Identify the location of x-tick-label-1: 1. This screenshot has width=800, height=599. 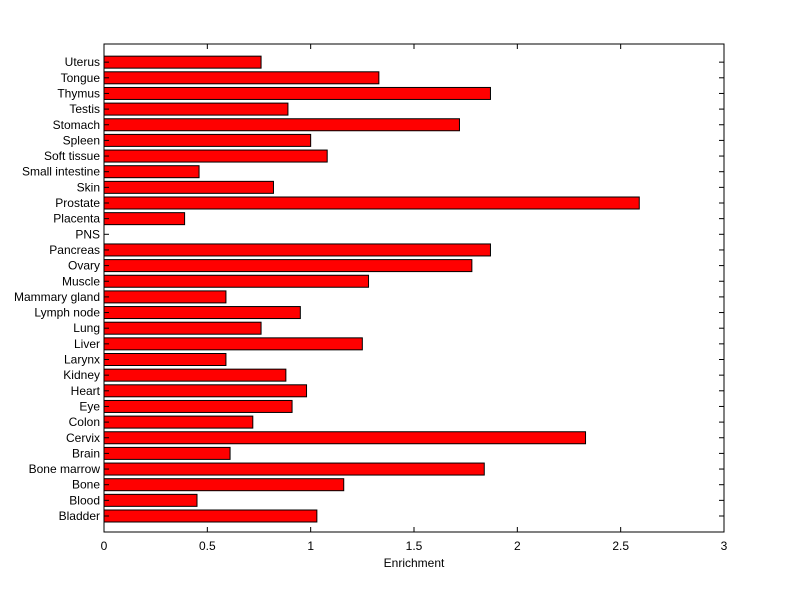
(310, 546).